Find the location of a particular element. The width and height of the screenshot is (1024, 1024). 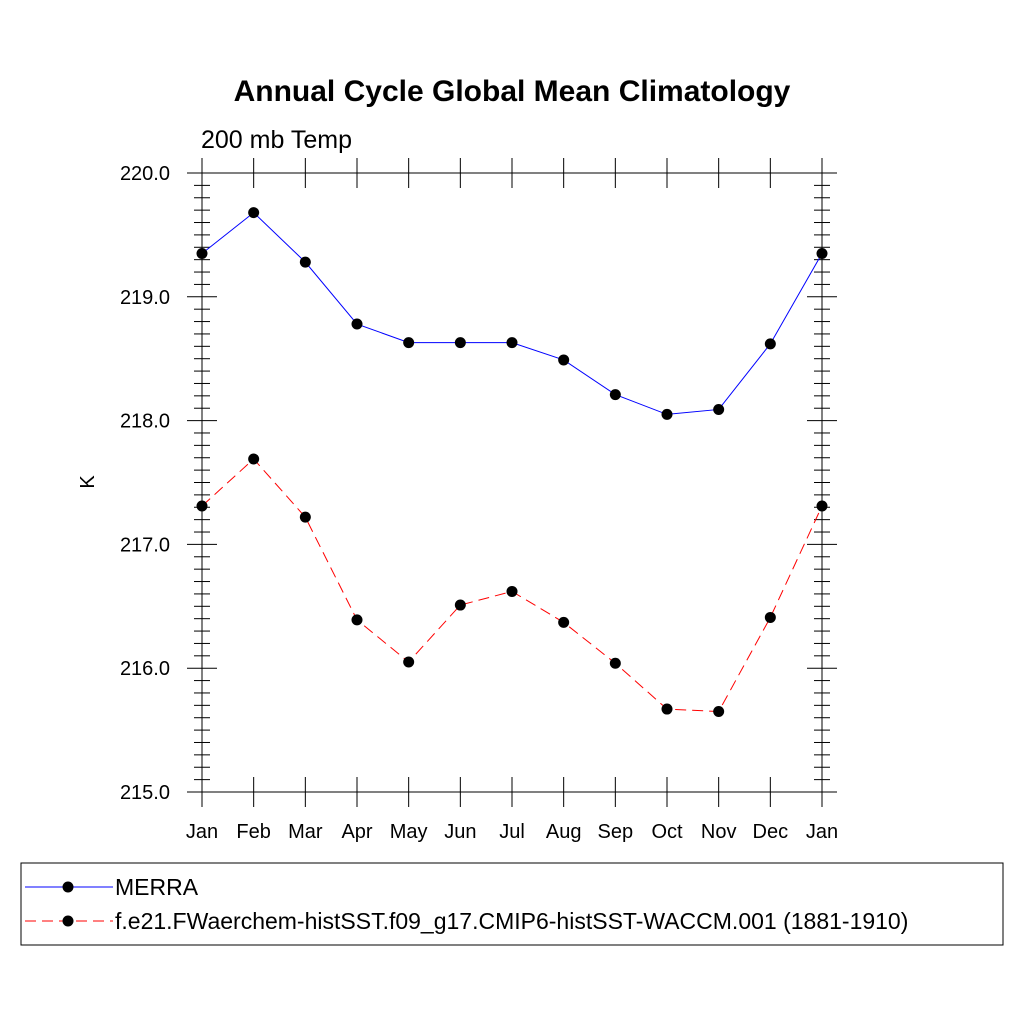

x-tick-label: Apr is located at coordinates (356, 832).